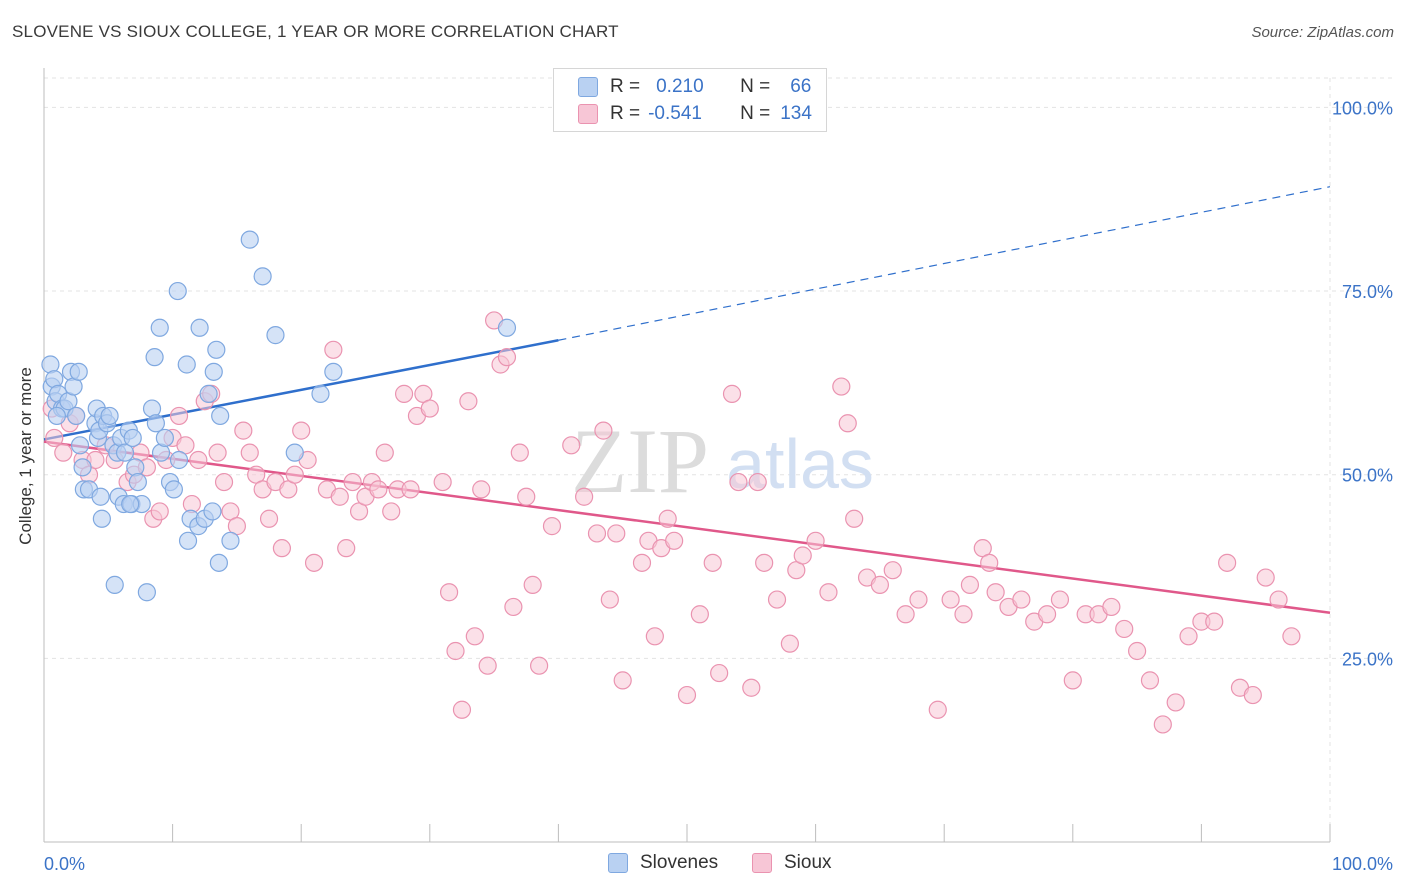 The width and height of the screenshot is (1406, 892). Describe the element at coordinates (801, 86) in the screenshot. I see `slovenes-n-value: 66` at that location.